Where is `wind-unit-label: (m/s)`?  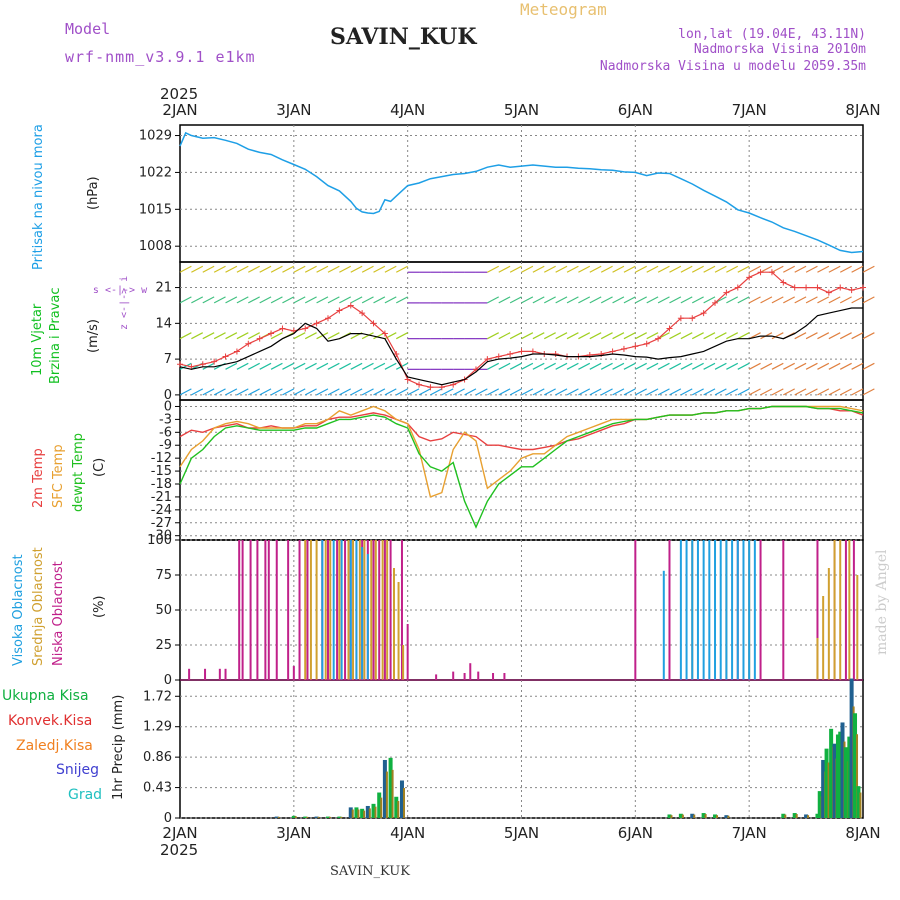 wind-unit-label: (m/s) is located at coordinates (93, 336).